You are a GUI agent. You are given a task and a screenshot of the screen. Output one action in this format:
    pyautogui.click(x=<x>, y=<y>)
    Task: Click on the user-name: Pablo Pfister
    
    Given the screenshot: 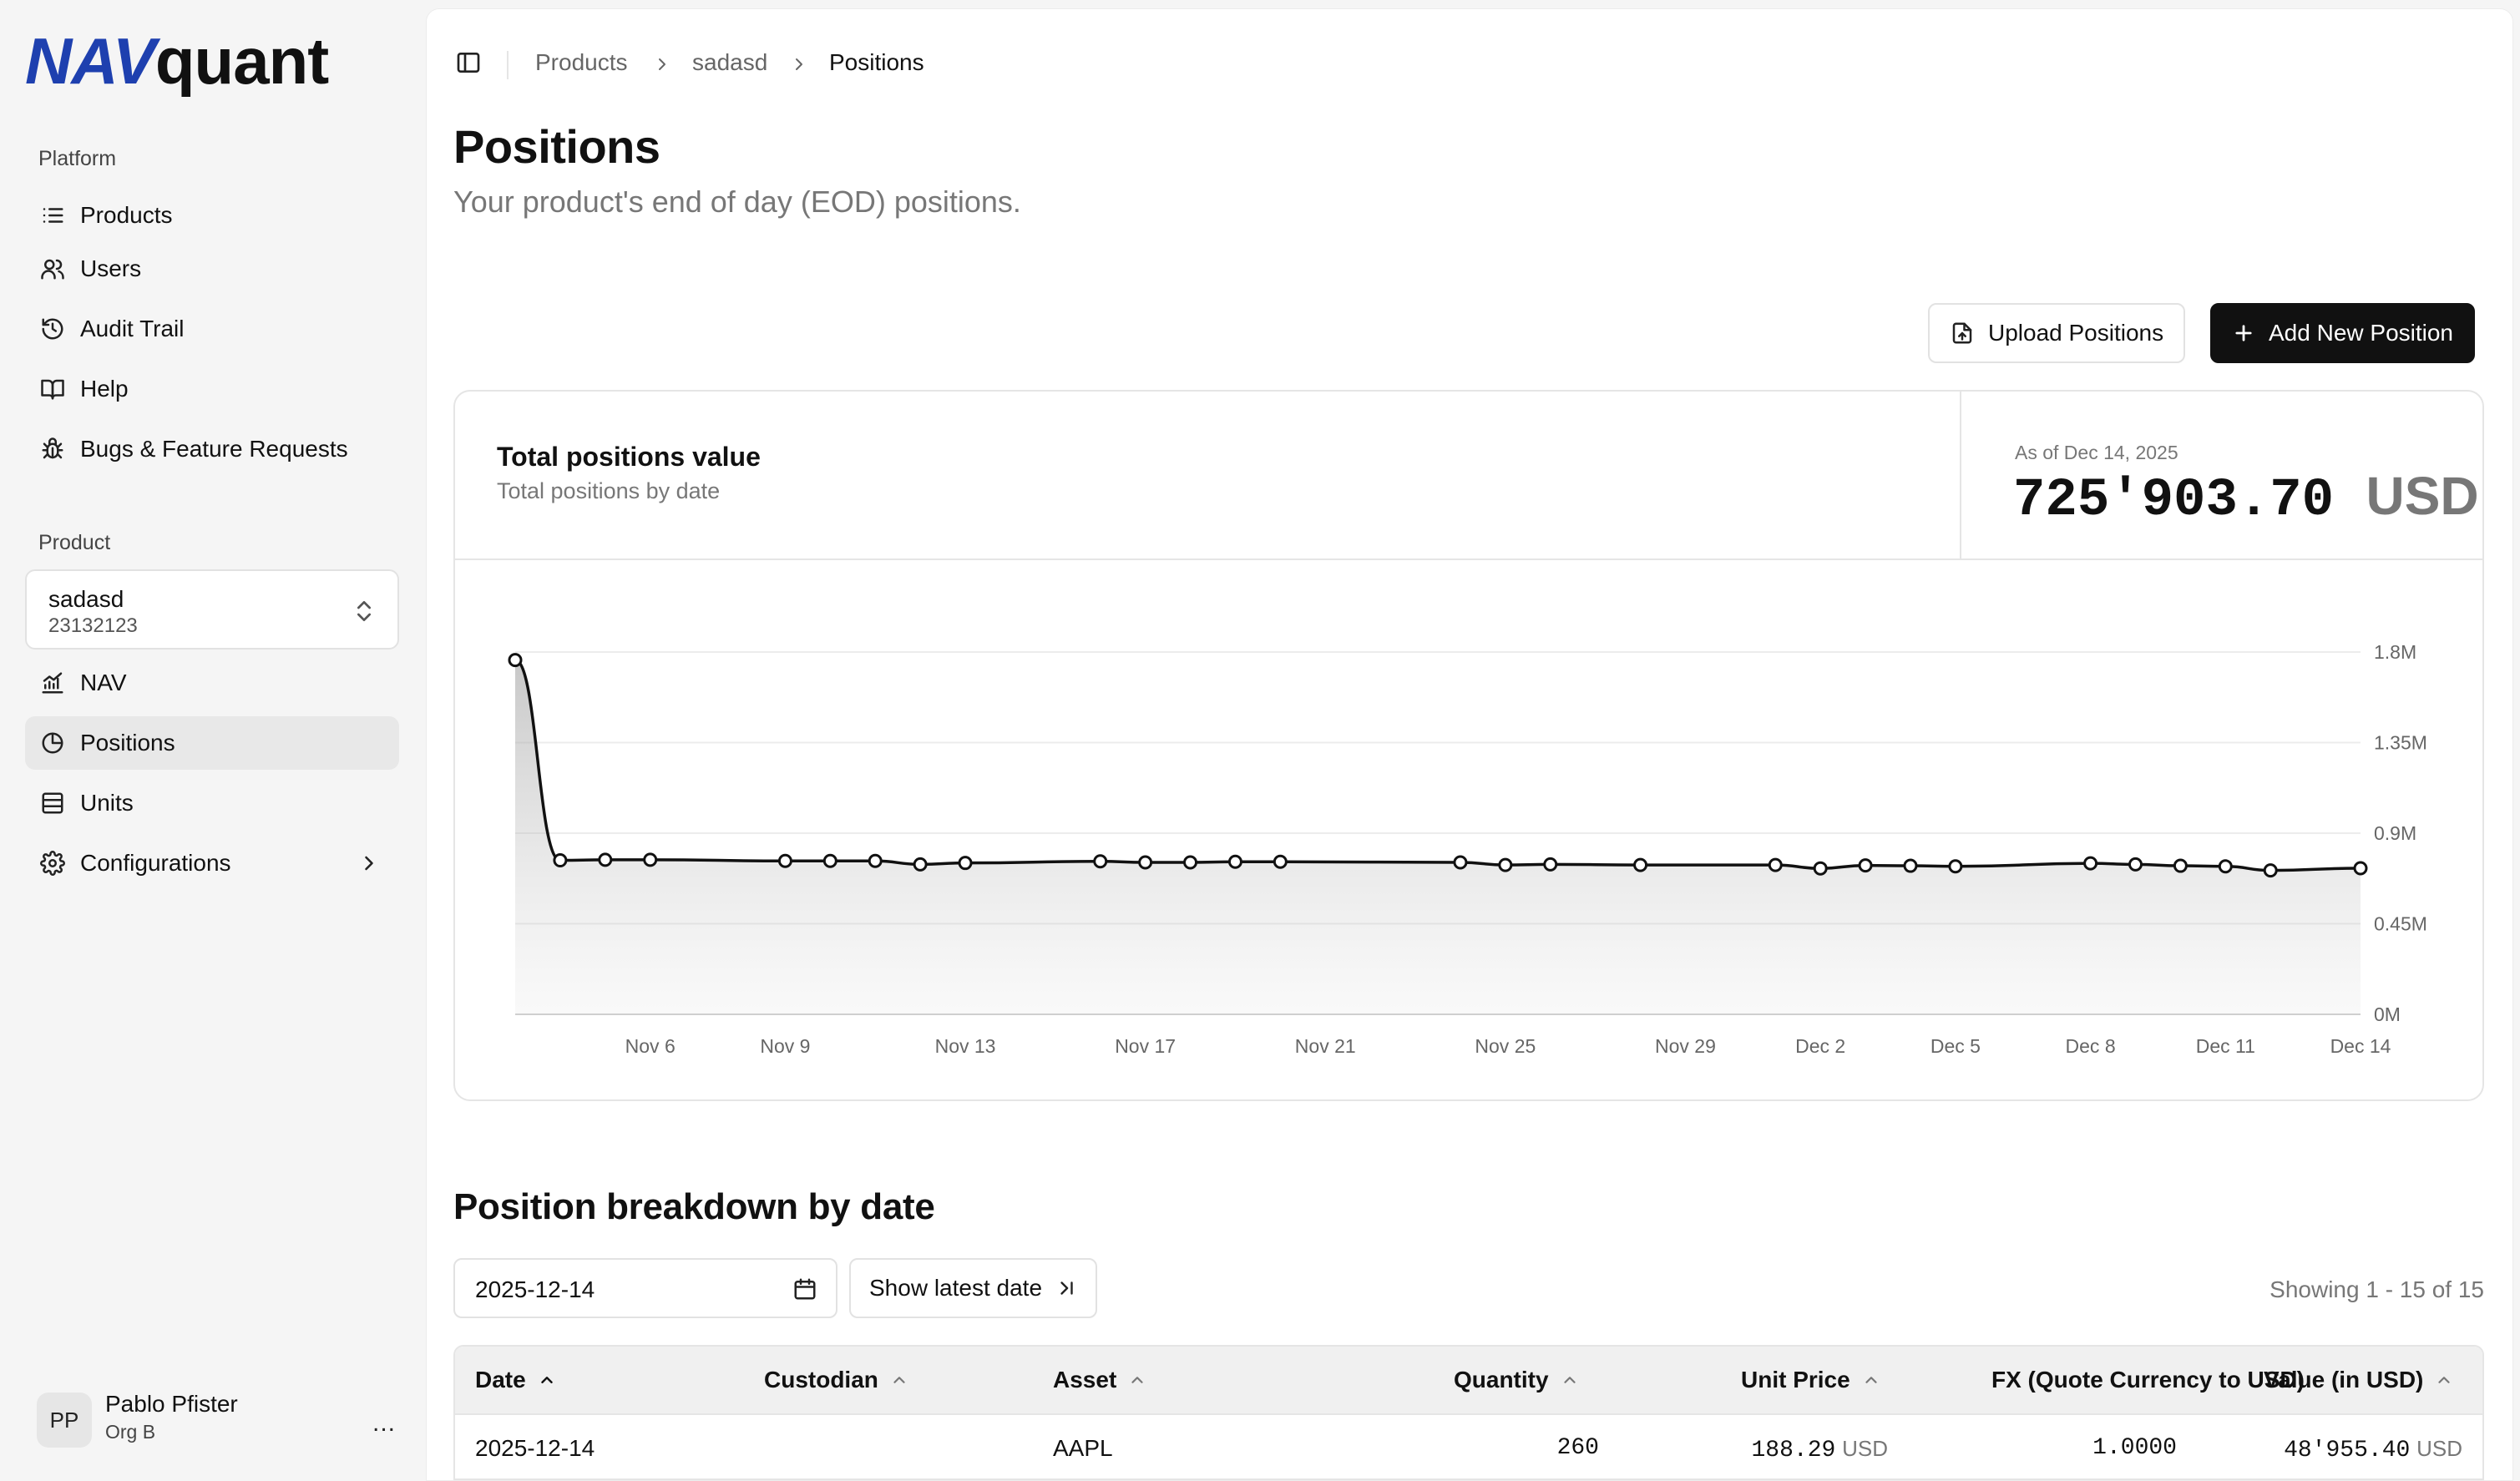 What is the action you would take?
    pyautogui.click(x=171, y=1404)
    